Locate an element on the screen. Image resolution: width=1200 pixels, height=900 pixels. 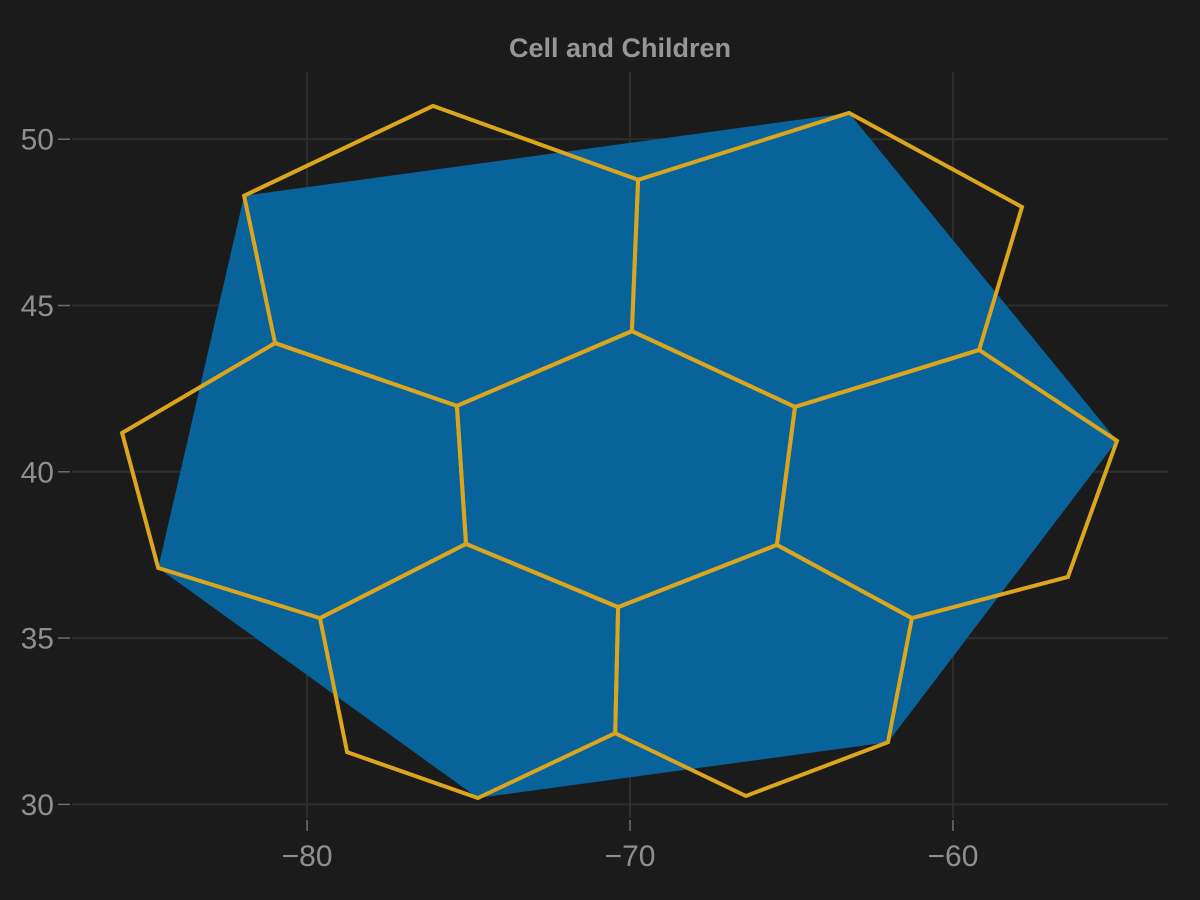
y-tick-label: 50 is located at coordinates (37, 140).